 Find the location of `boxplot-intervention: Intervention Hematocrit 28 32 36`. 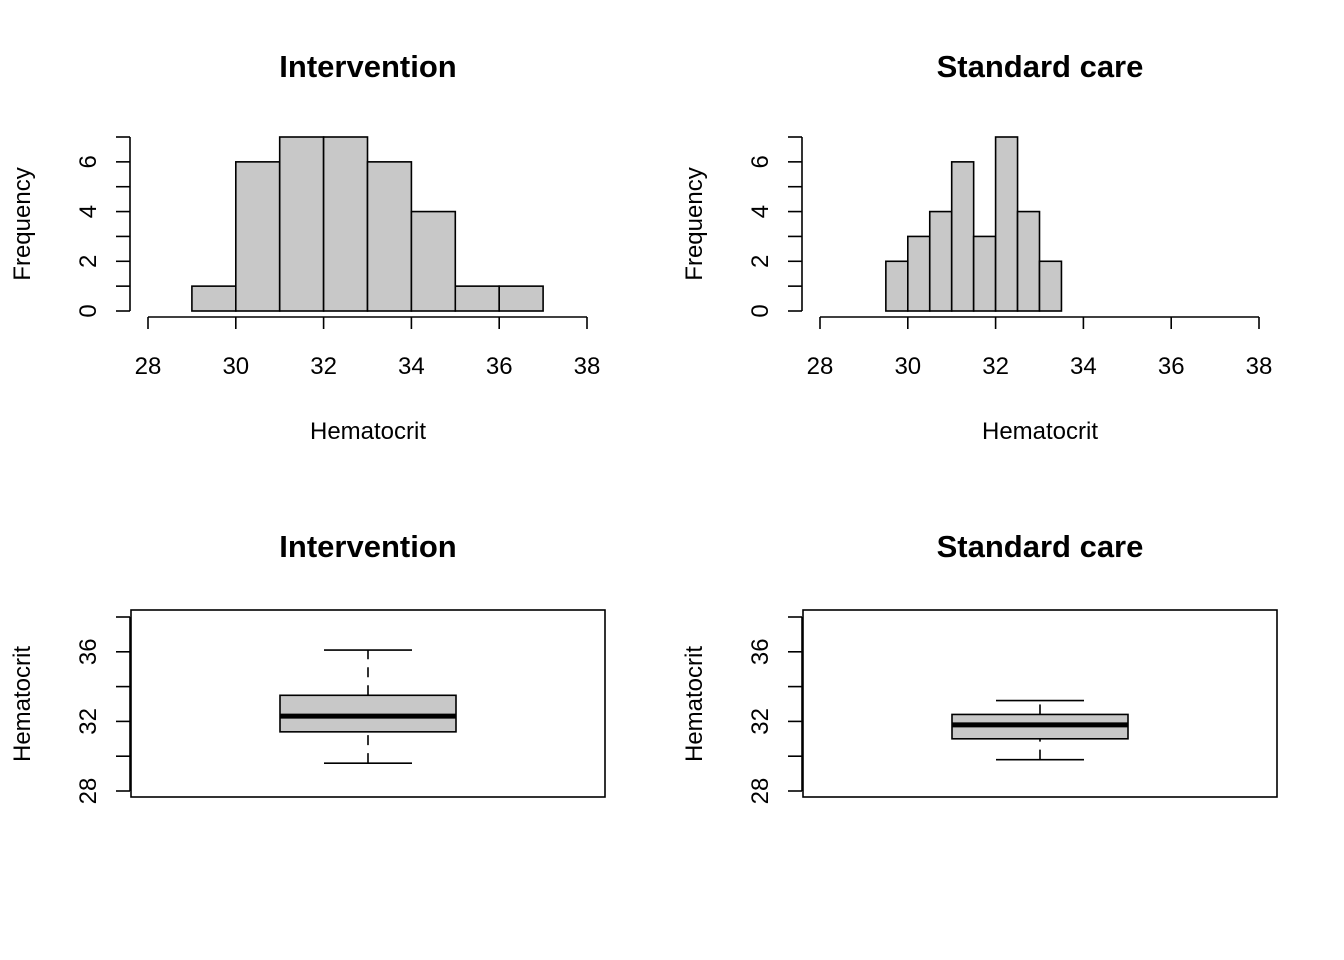

boxplot-intervention: Intervention Hematocrit 28 32 36 is located at coordinates (307, 667).